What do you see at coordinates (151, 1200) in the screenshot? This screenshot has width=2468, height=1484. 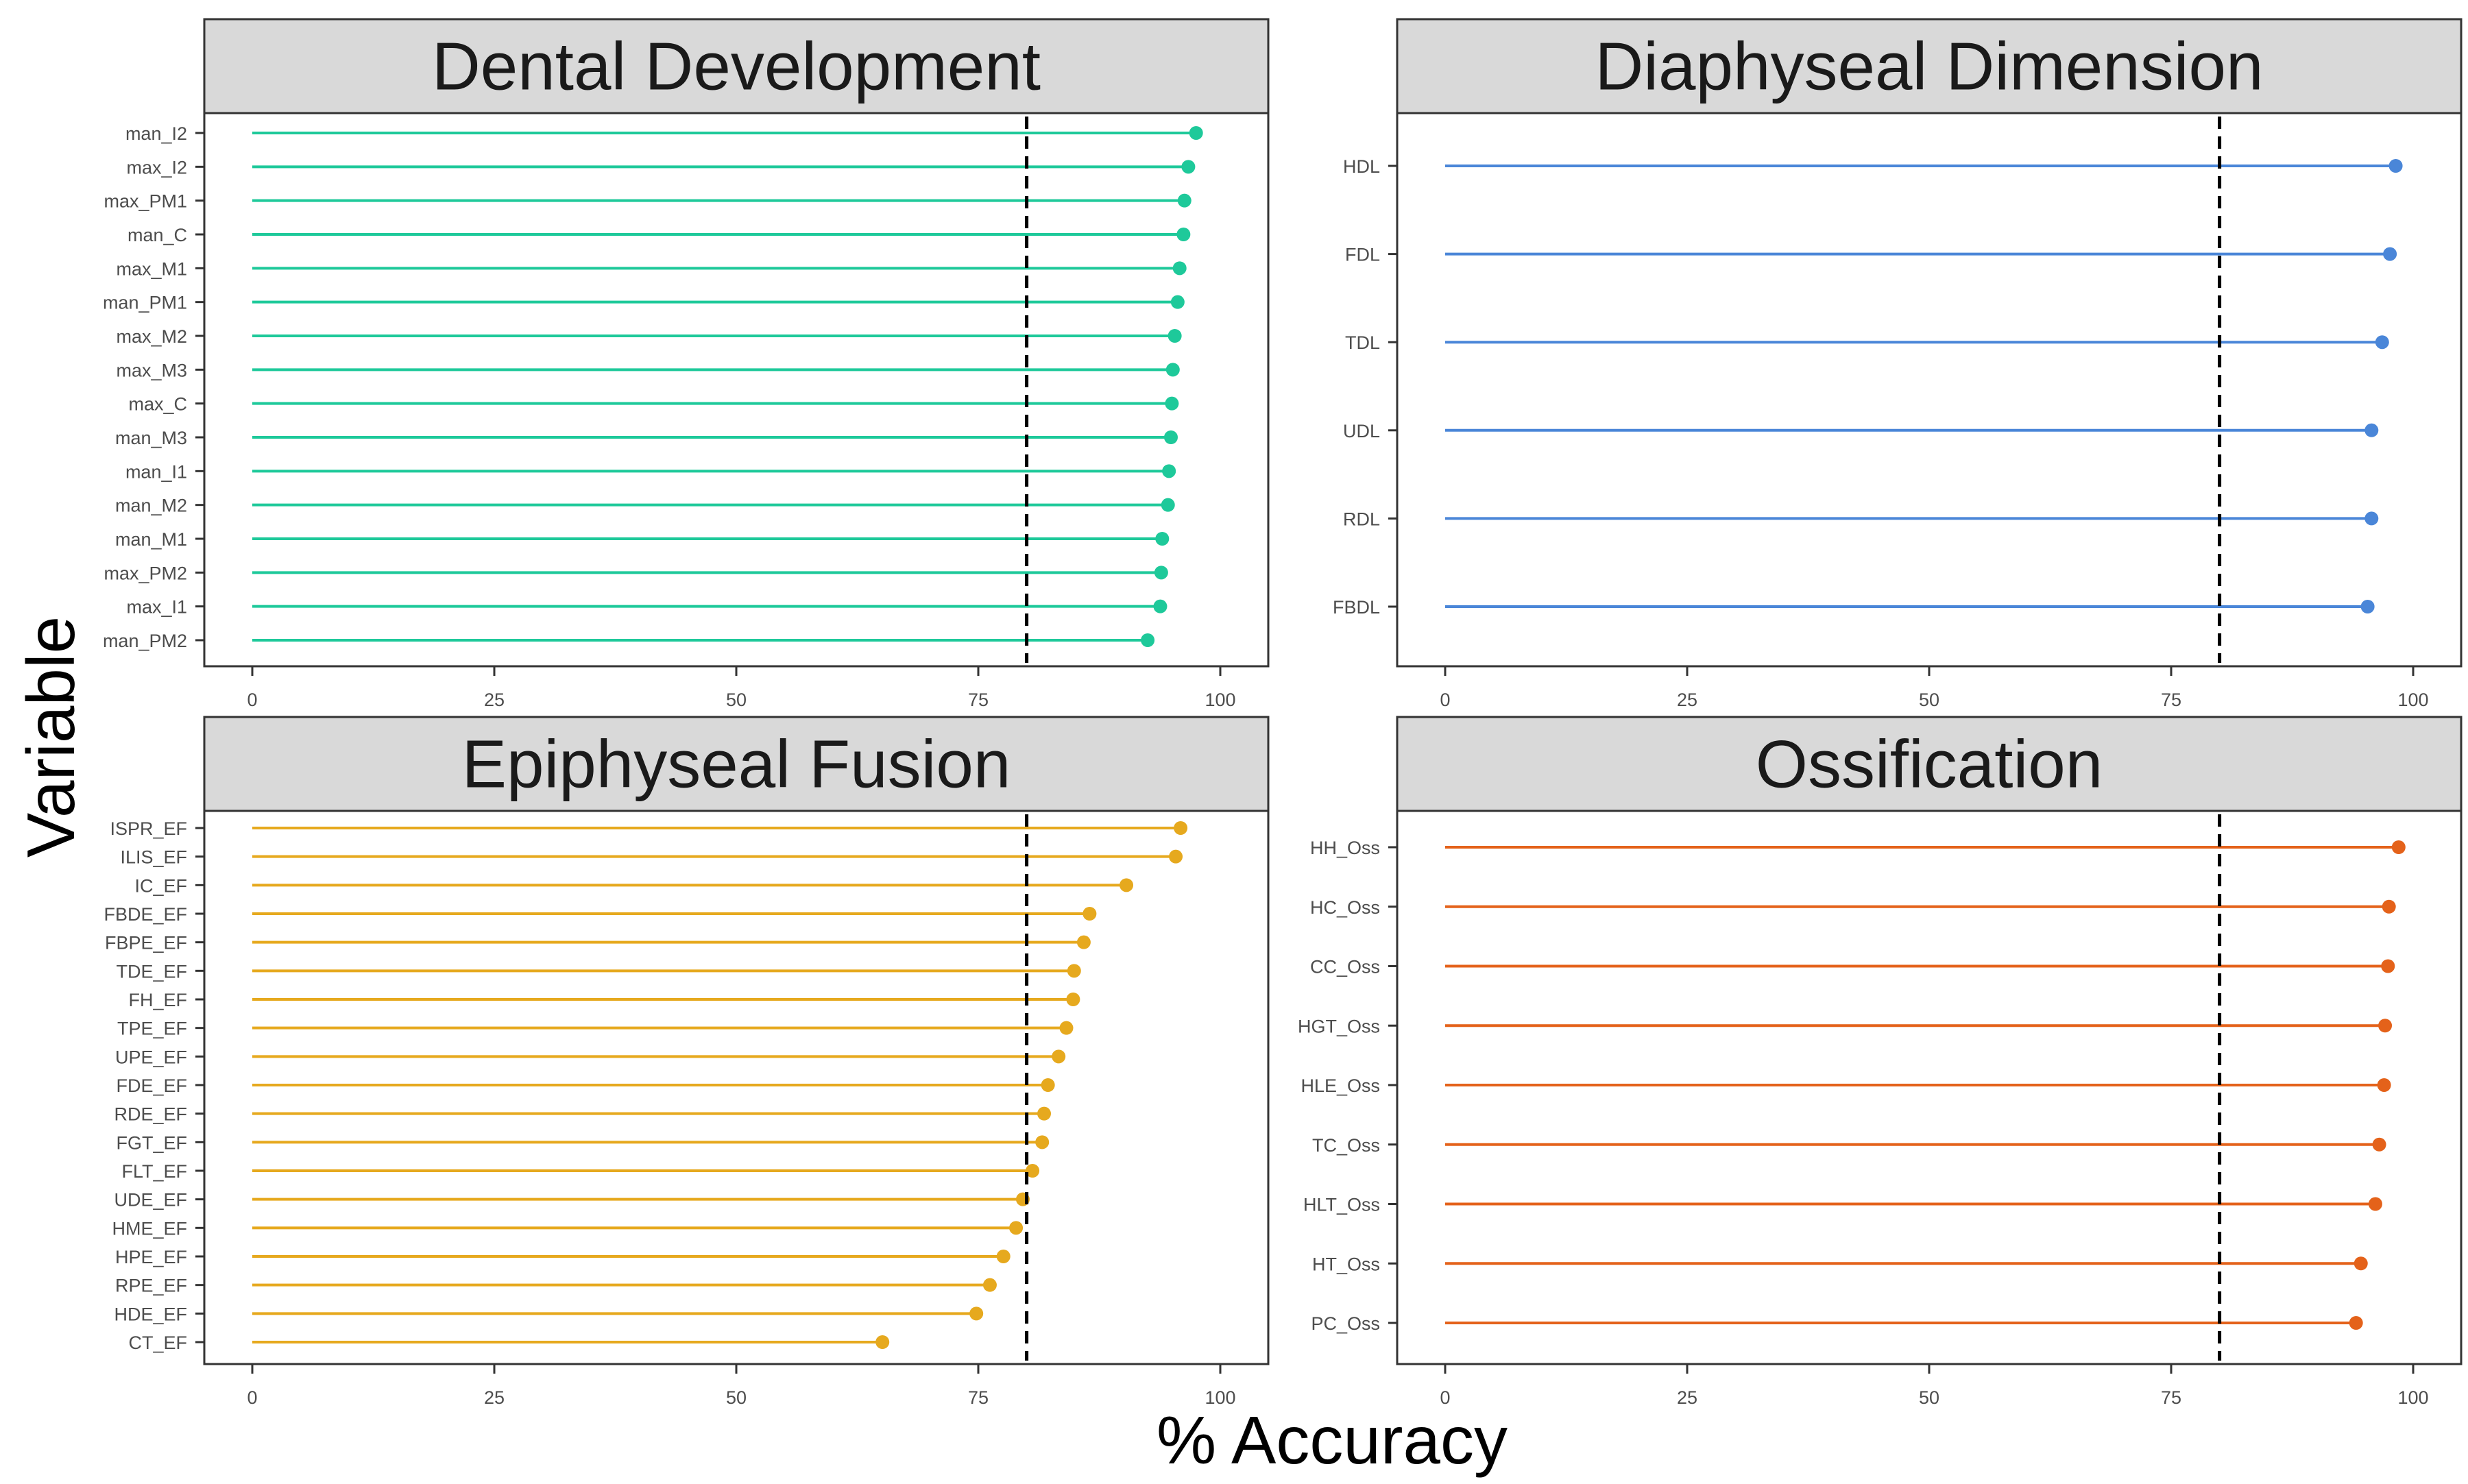 I see `y-tick-label: UDE_EF` at bounding box center [151, 1200].